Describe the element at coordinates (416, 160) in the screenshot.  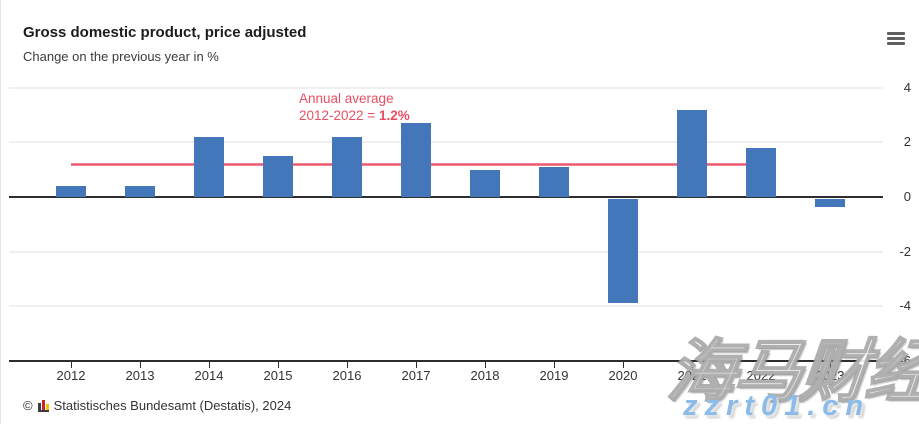
I see `bar-2017` at that location.